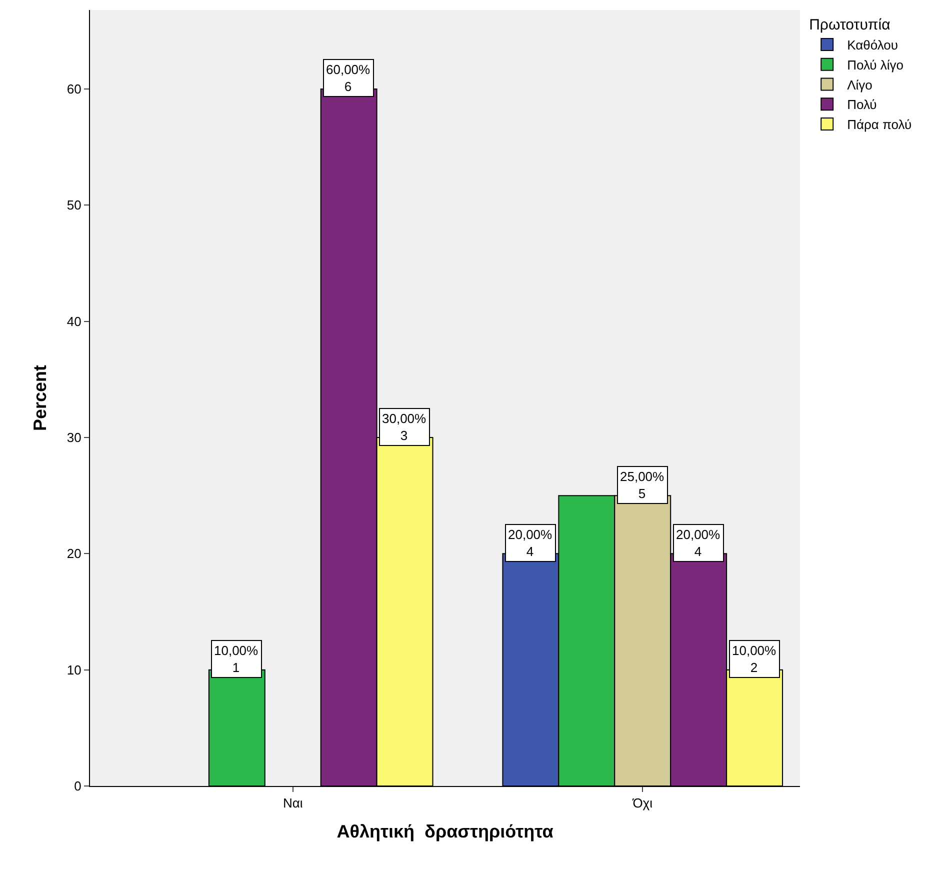  What do you see at coordinates (74, 205) in the screenshot?
I see `y-tick-label: 50` at bounding box center [74, 205].